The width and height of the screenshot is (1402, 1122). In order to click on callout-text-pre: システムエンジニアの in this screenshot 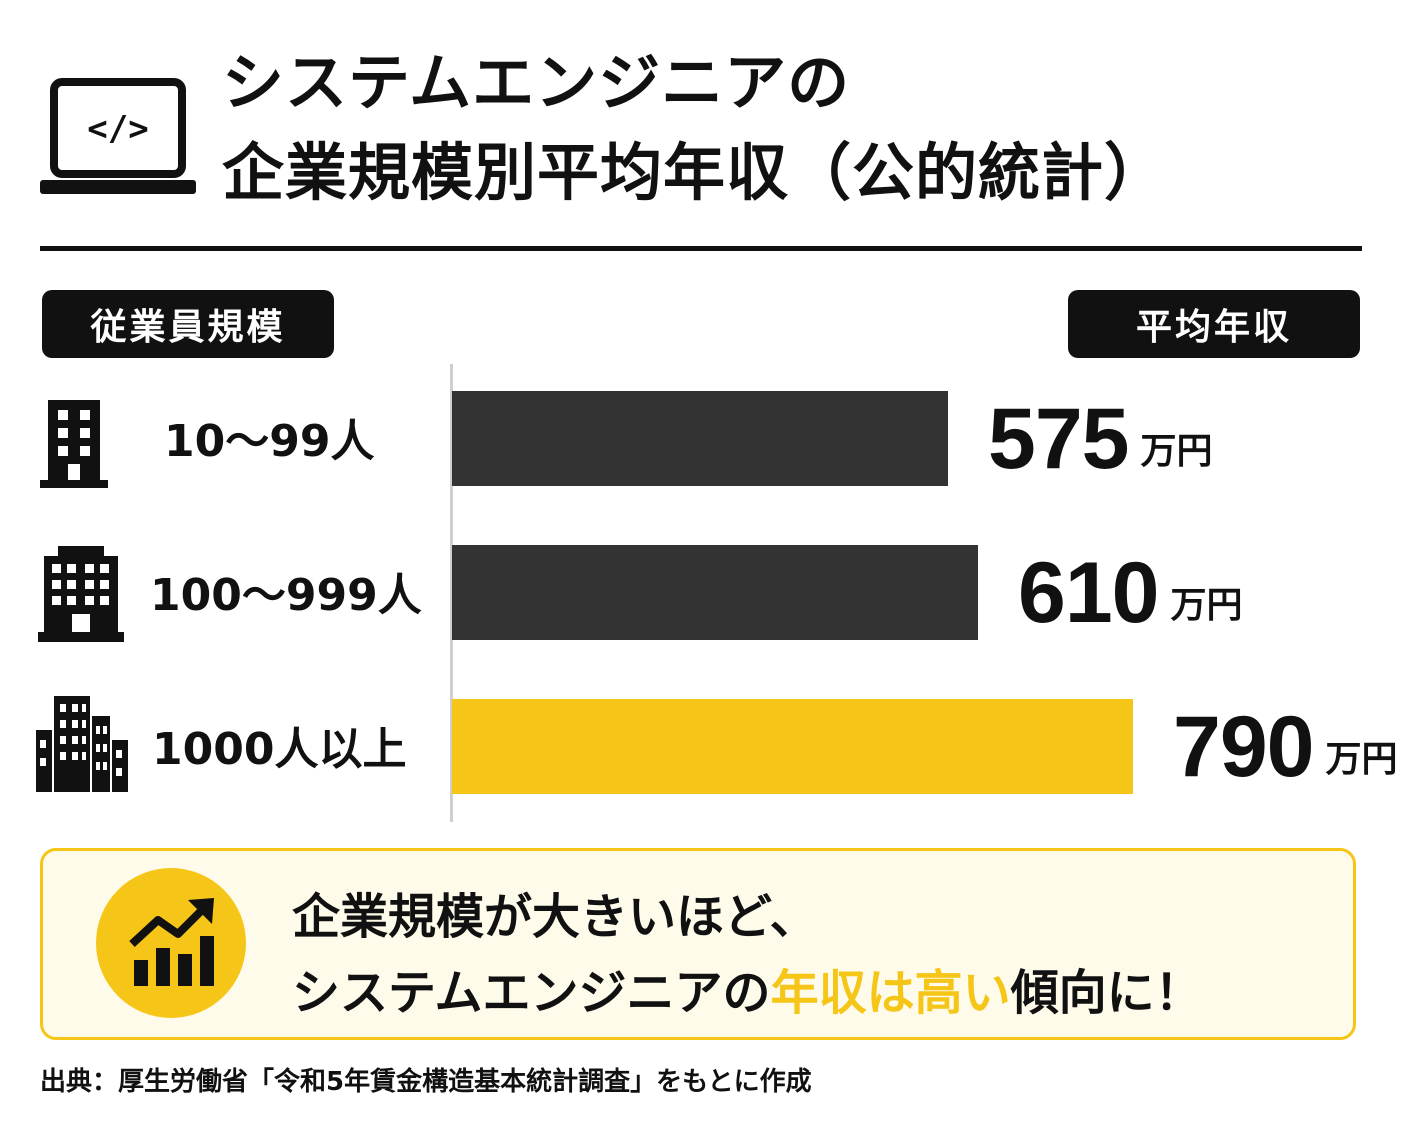, I will do `click(531, 993)`.